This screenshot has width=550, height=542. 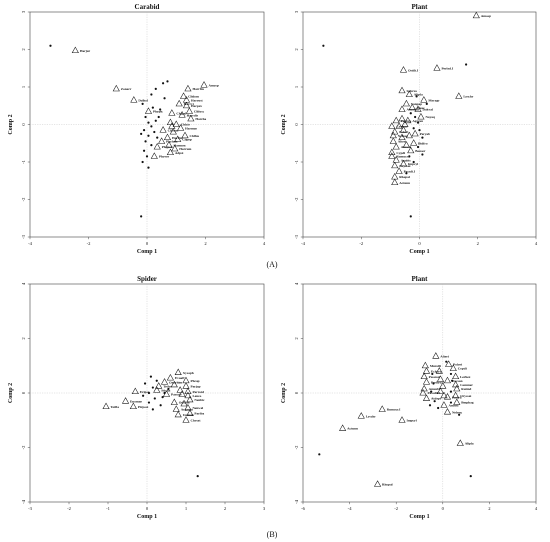 What do you see at coordinates (193, 97) in the screenshot?
I see `data-point-label: Clidom` at bounding box center [193, 97].